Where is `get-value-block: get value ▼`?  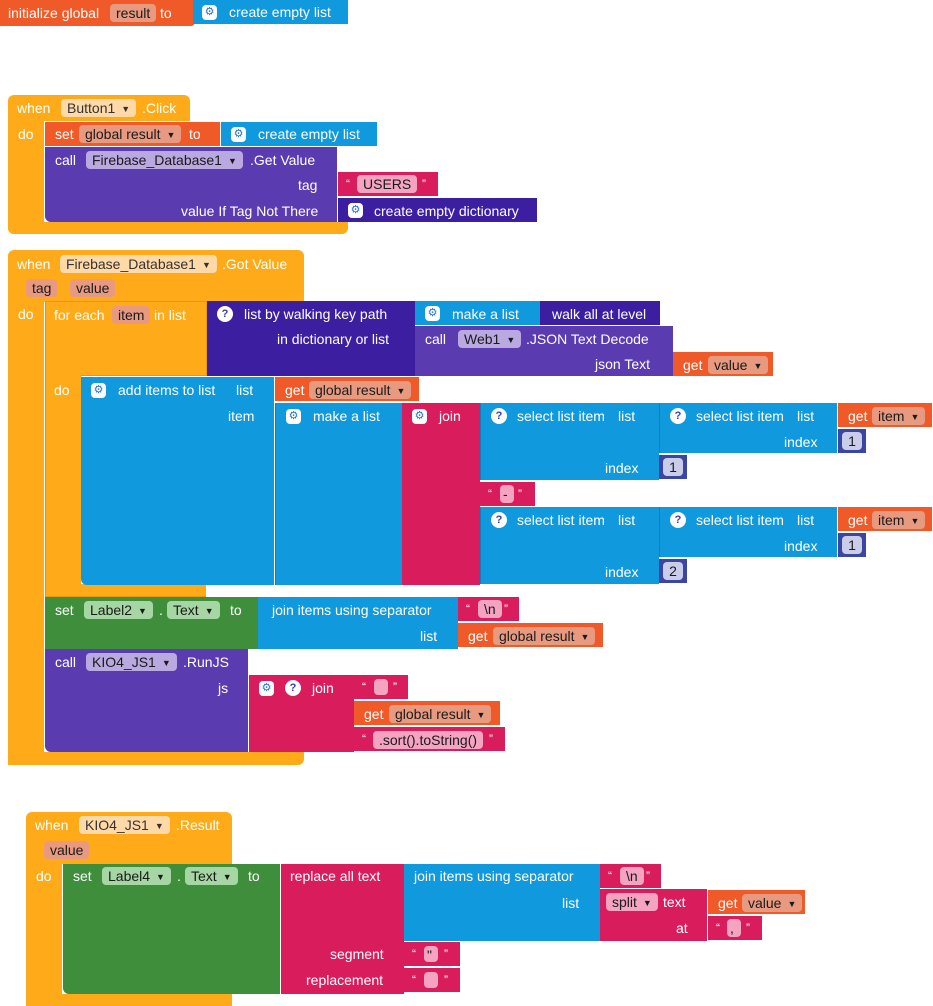 get-value-block: get value ▼ is located at coordinates (723, 364).